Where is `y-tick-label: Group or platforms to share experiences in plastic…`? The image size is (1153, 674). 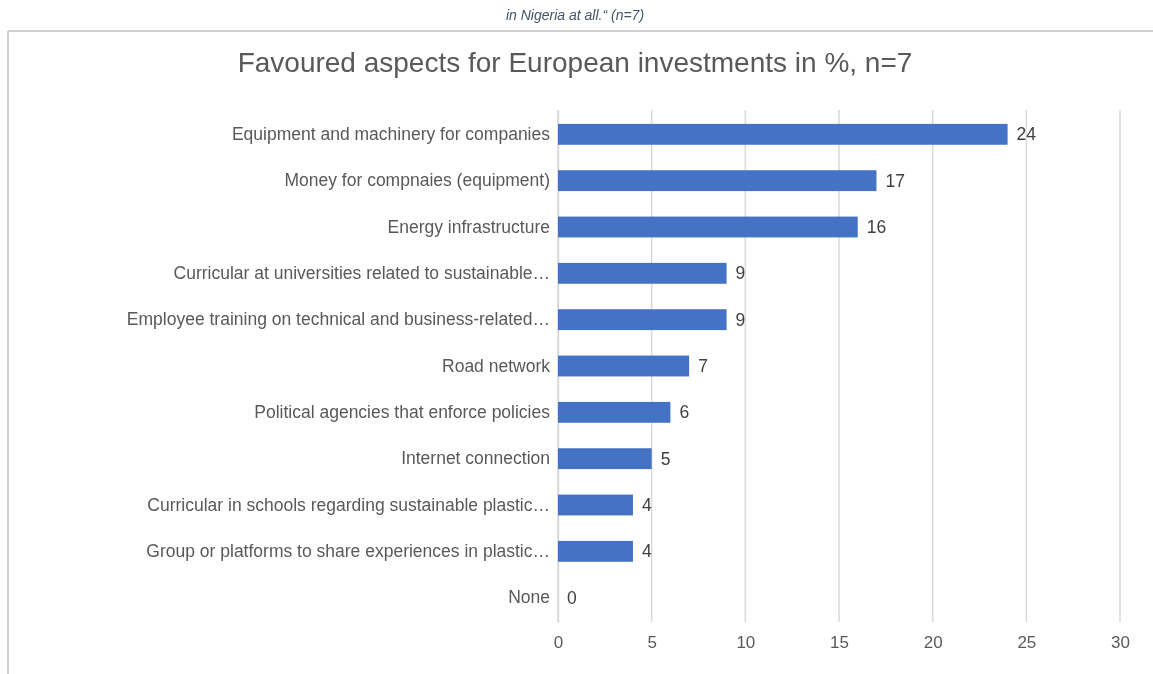
y-tick-label: Group or platforms to share experiences in plastic… is located at coordinates (348, 550).